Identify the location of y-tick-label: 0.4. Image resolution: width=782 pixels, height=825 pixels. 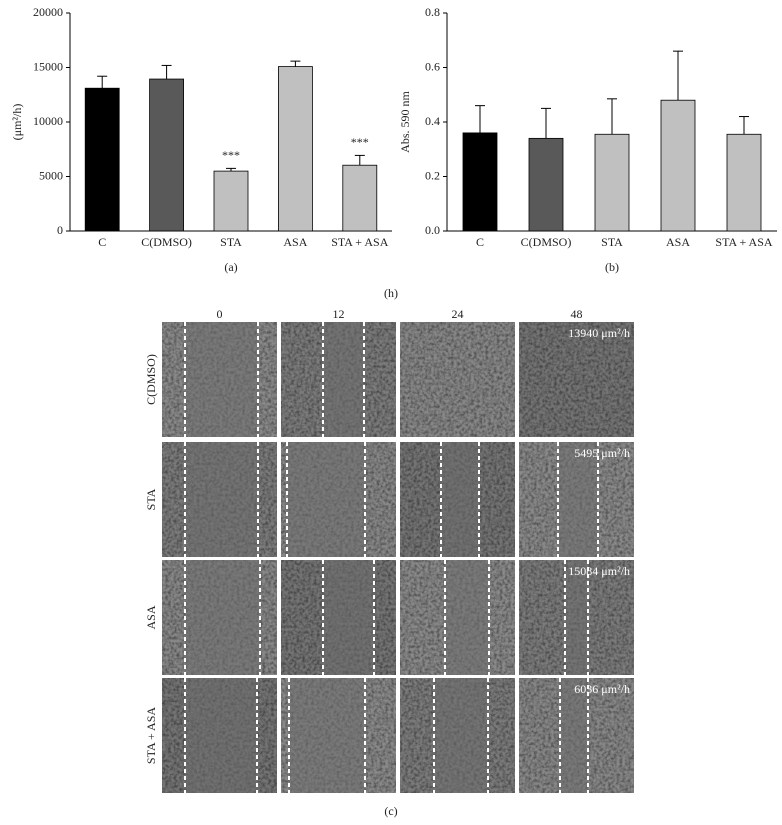
(432, 121).